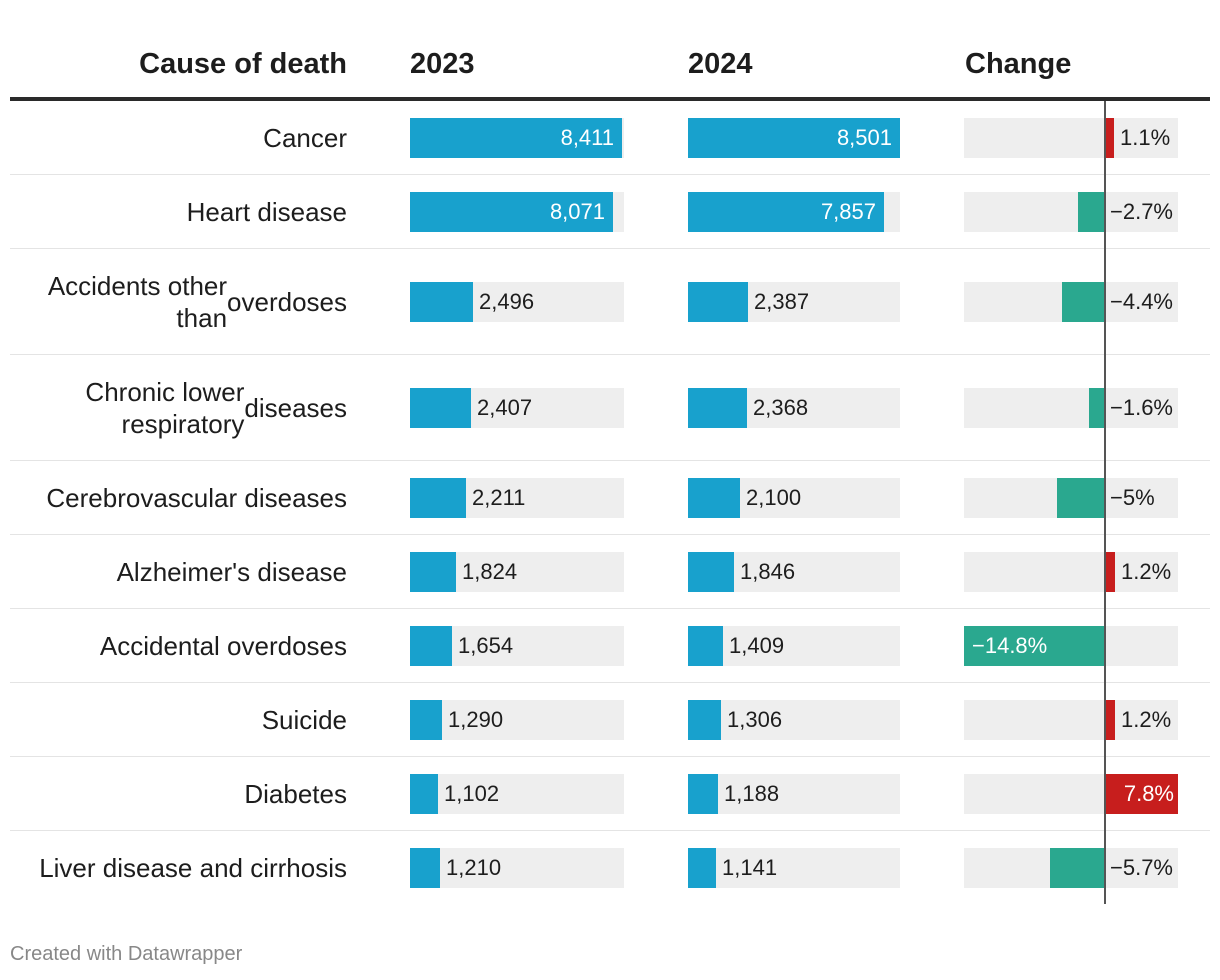 Image resolution: width=1220 pixels, height=980 pixels. What do you see at coordinates (752, 793) in the screenshot?
I see `bar-2024-label: 1,188` at bounding box center [752, 793].